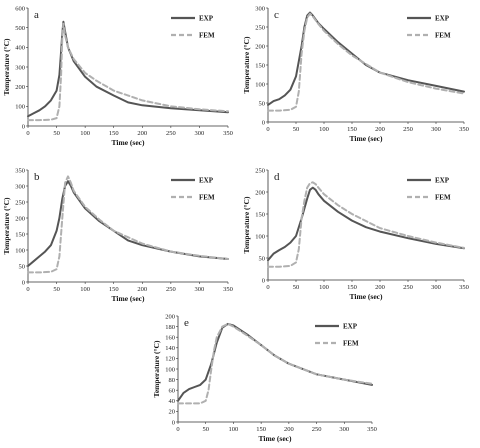 The height and width of the screenshot is (448, 480). I want to click on y-tick-label: 180, so click(170, 327).